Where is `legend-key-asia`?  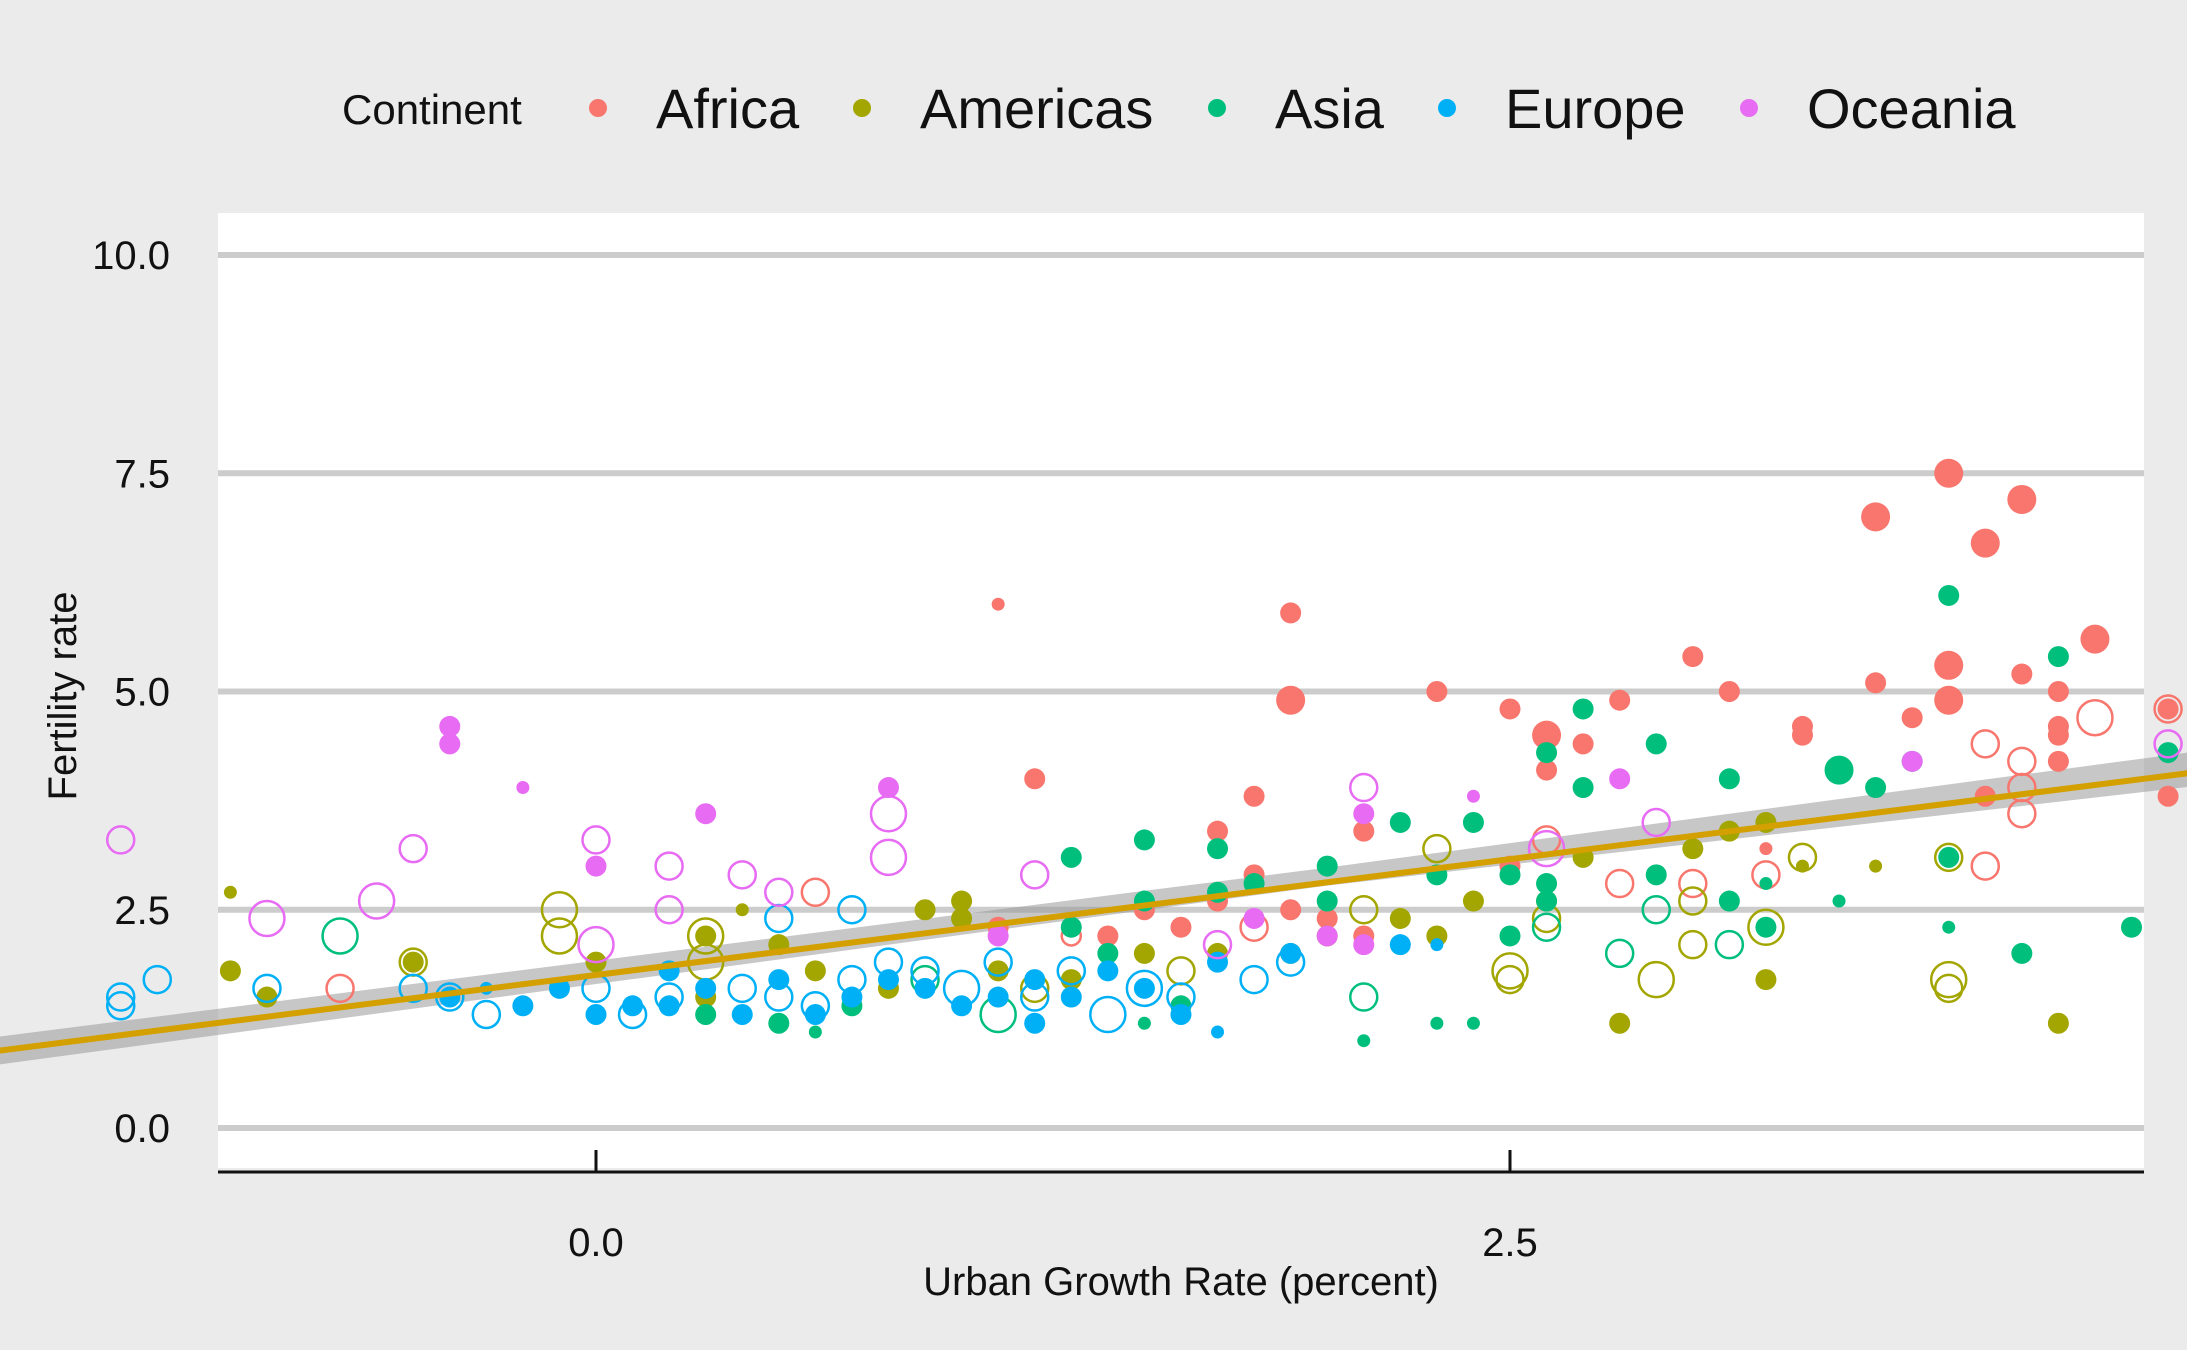
legend-key-asia is located at coordinates (1217, 108).